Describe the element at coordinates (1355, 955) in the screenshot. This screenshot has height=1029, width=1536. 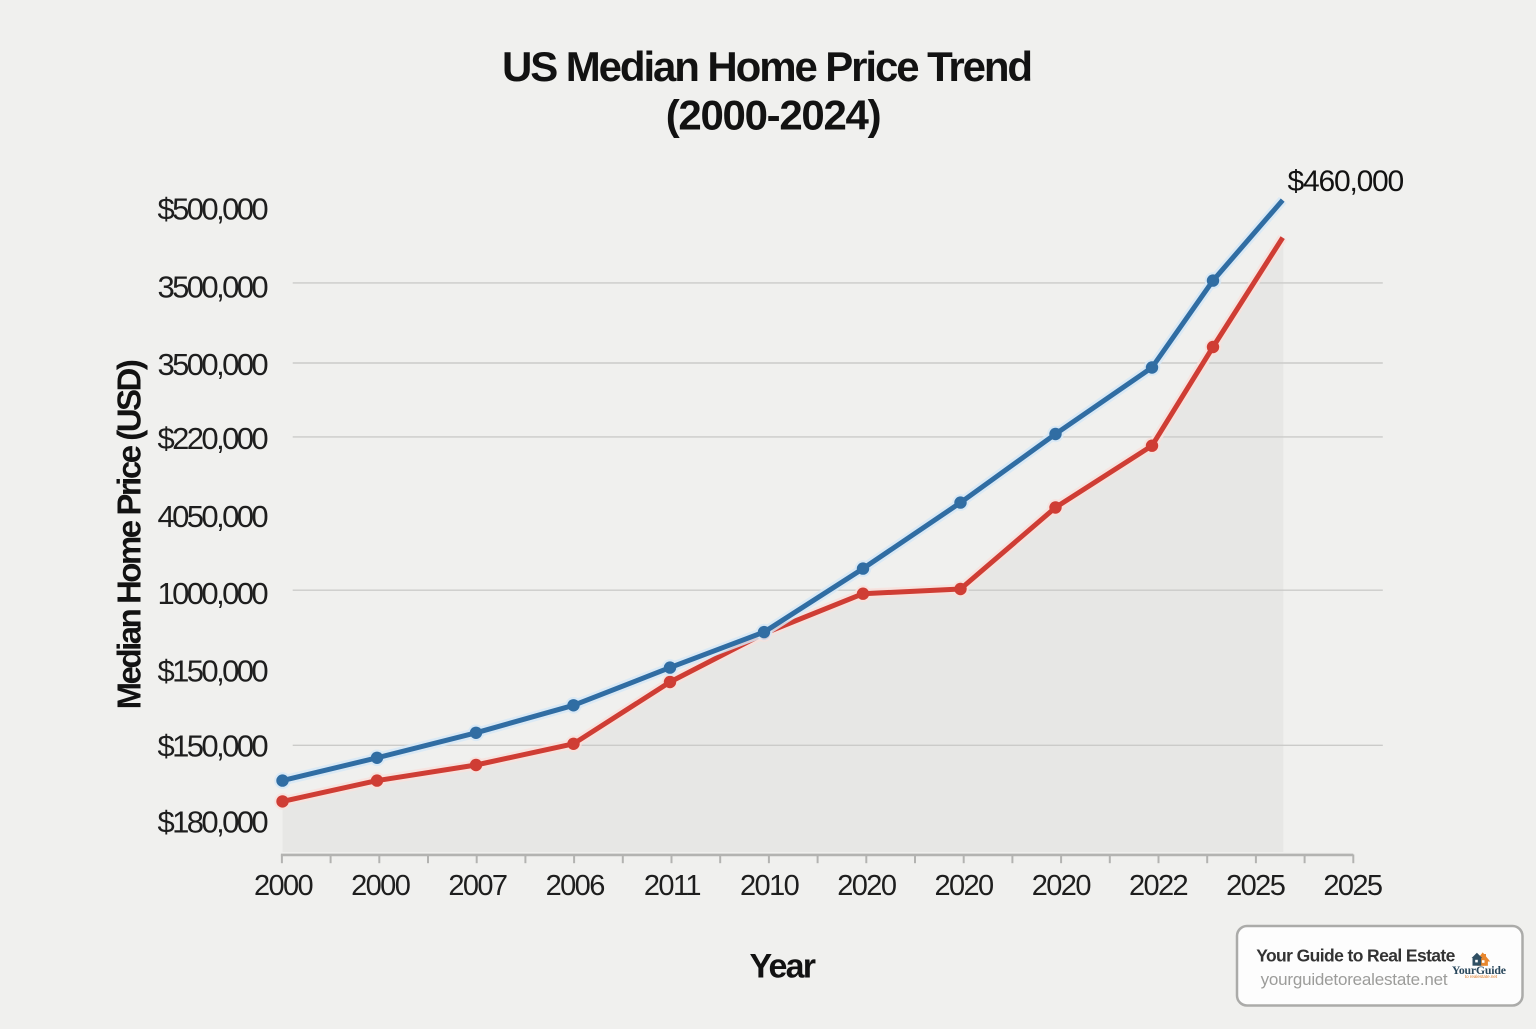
I see `svg-text: Your Guide to Real Estate` at that location.